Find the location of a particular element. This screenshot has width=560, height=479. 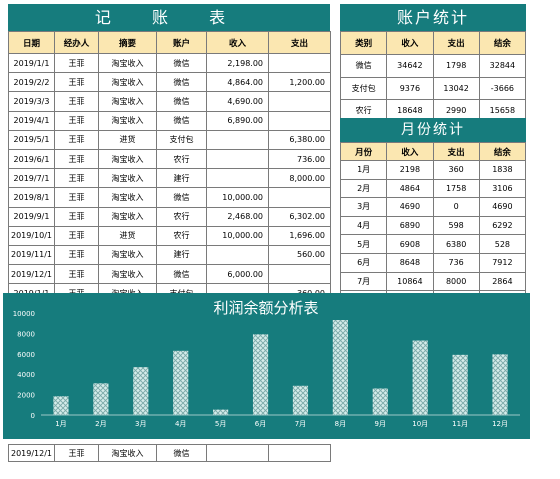

table-row: 2019/4/1 王菲 淘宝收入 微信 6,890.00 is located at coordinates (169, 120).